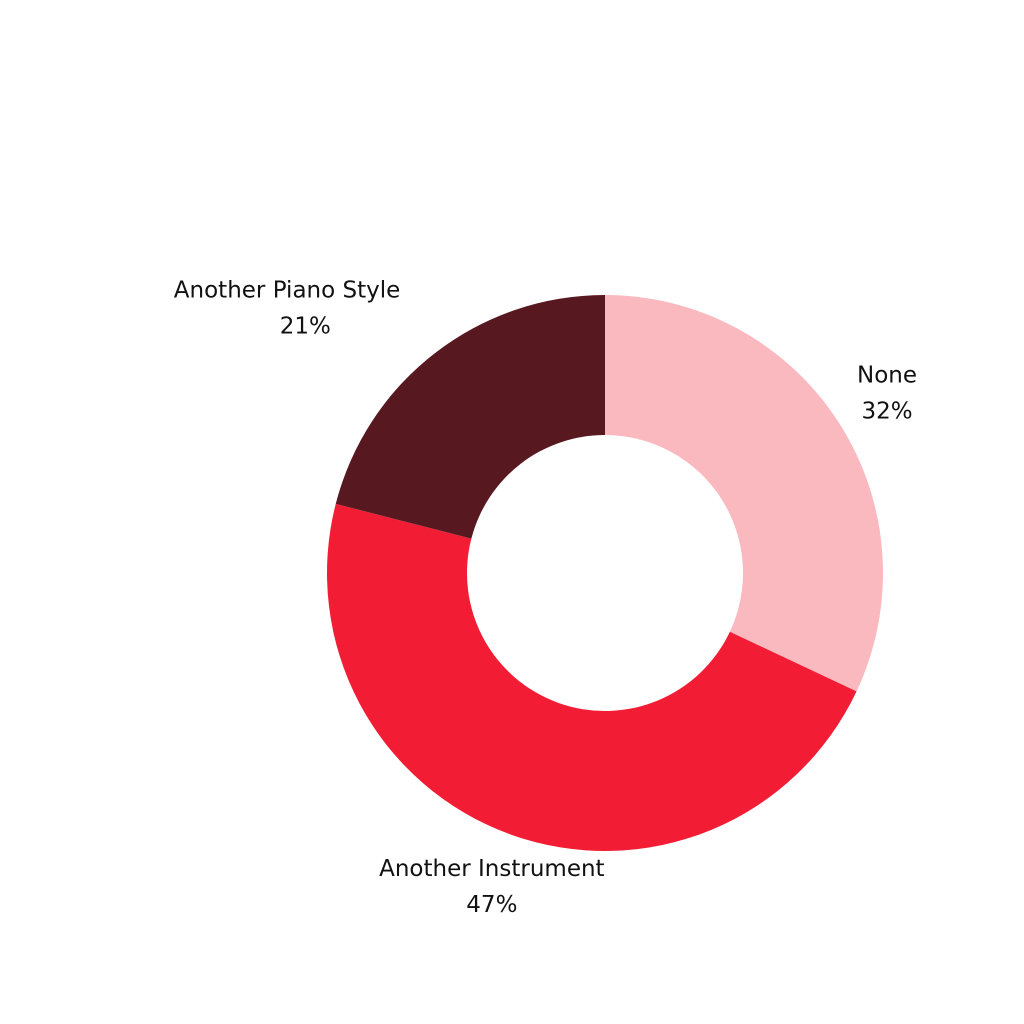 This screenshot has height=1024, width=1024. What do you see at coordinates (491, 869) in the screenshot?
I see `slice-label: Another Instrument` at bounding box center [491, 869].